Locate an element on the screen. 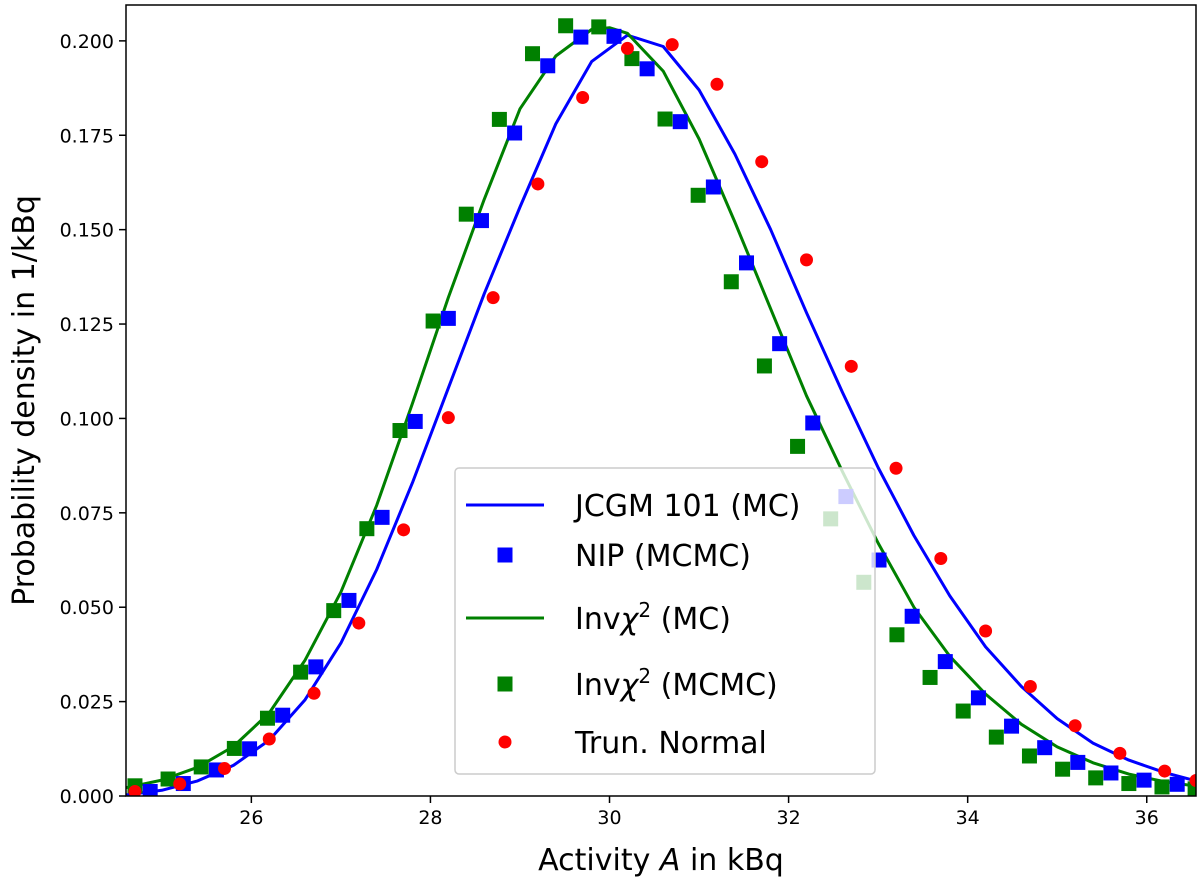 Image resolution: width=1200 pixels, height=885 pixels. x-tick-label: 26 is located at coordinates (251, 818).